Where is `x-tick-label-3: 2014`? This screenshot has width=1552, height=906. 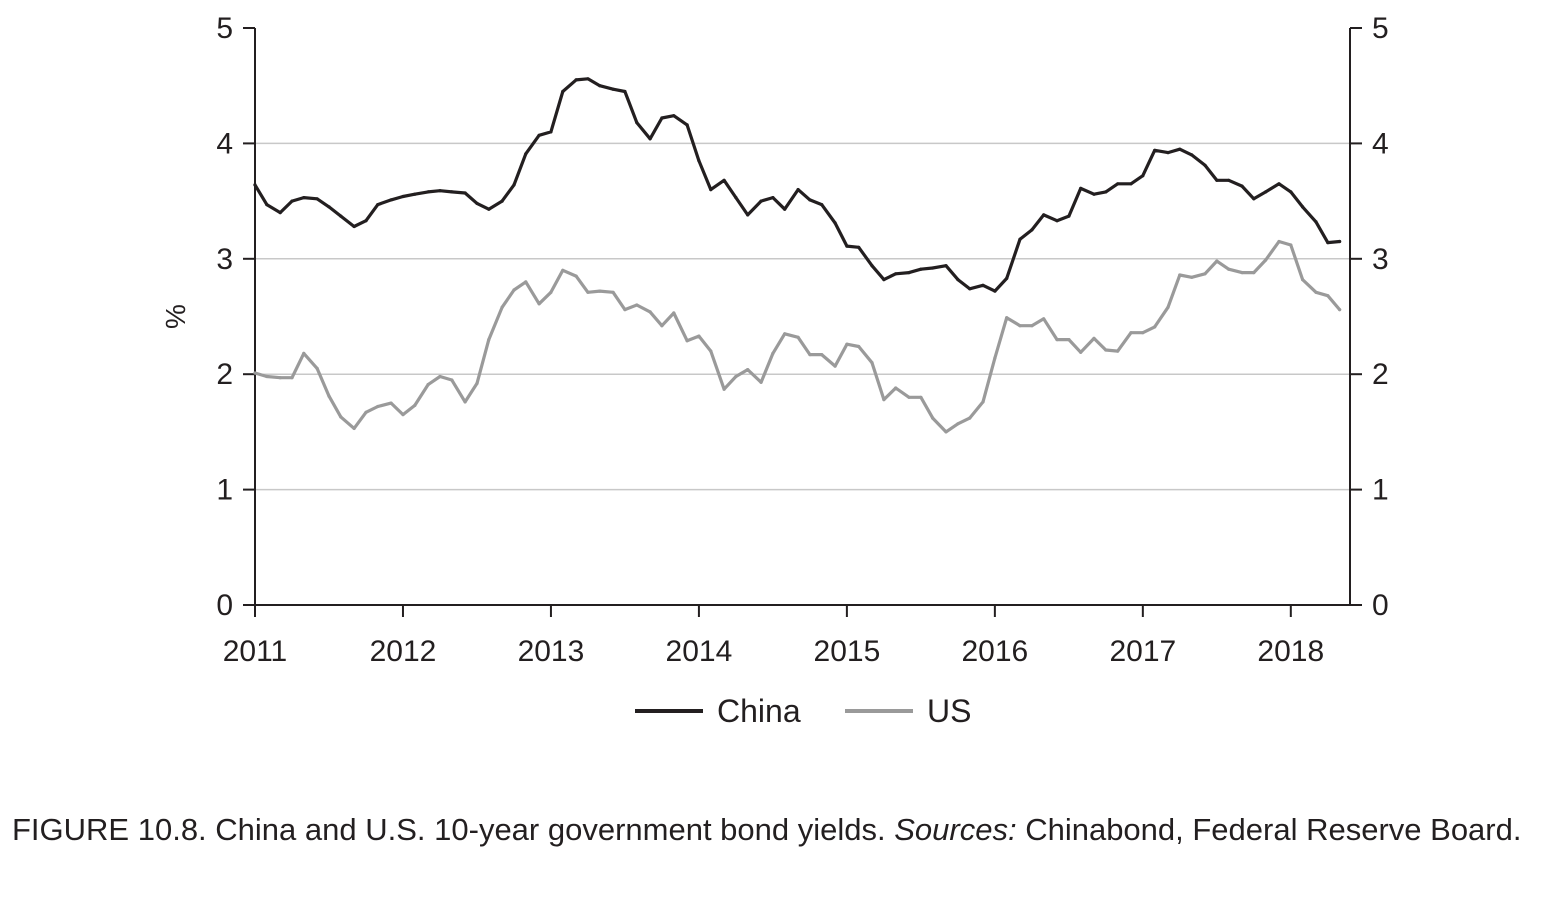 x-tick-label-3: 2014 is located at coordinates (699, 651).